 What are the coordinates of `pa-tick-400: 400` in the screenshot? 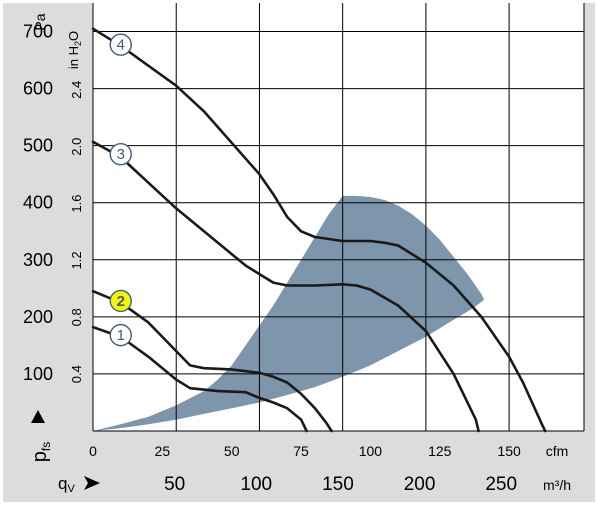 It's located at (38, 203).